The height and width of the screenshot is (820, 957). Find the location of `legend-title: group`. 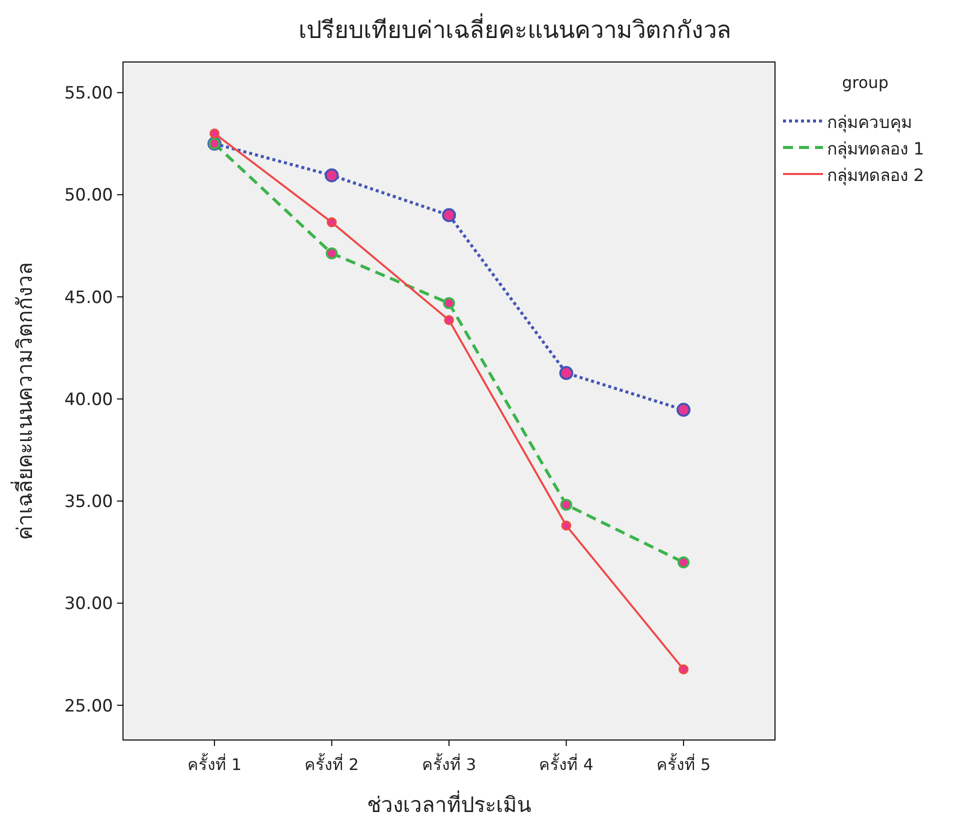

legend-title: group is located at coordinates (865, 82).